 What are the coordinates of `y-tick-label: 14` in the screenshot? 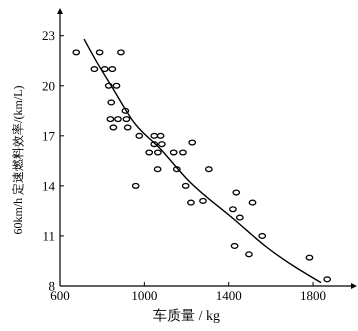 It's located at (49, 186).